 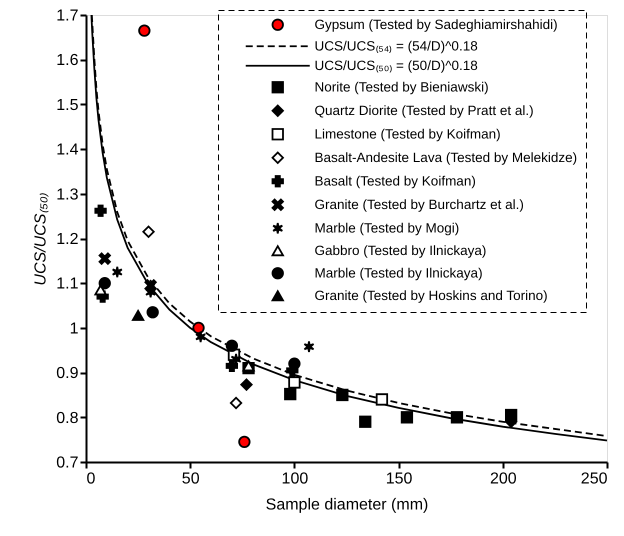 I want to click on y-axis-title: UCS/UCS₍₅₀₎, so click(x=41, y=239).